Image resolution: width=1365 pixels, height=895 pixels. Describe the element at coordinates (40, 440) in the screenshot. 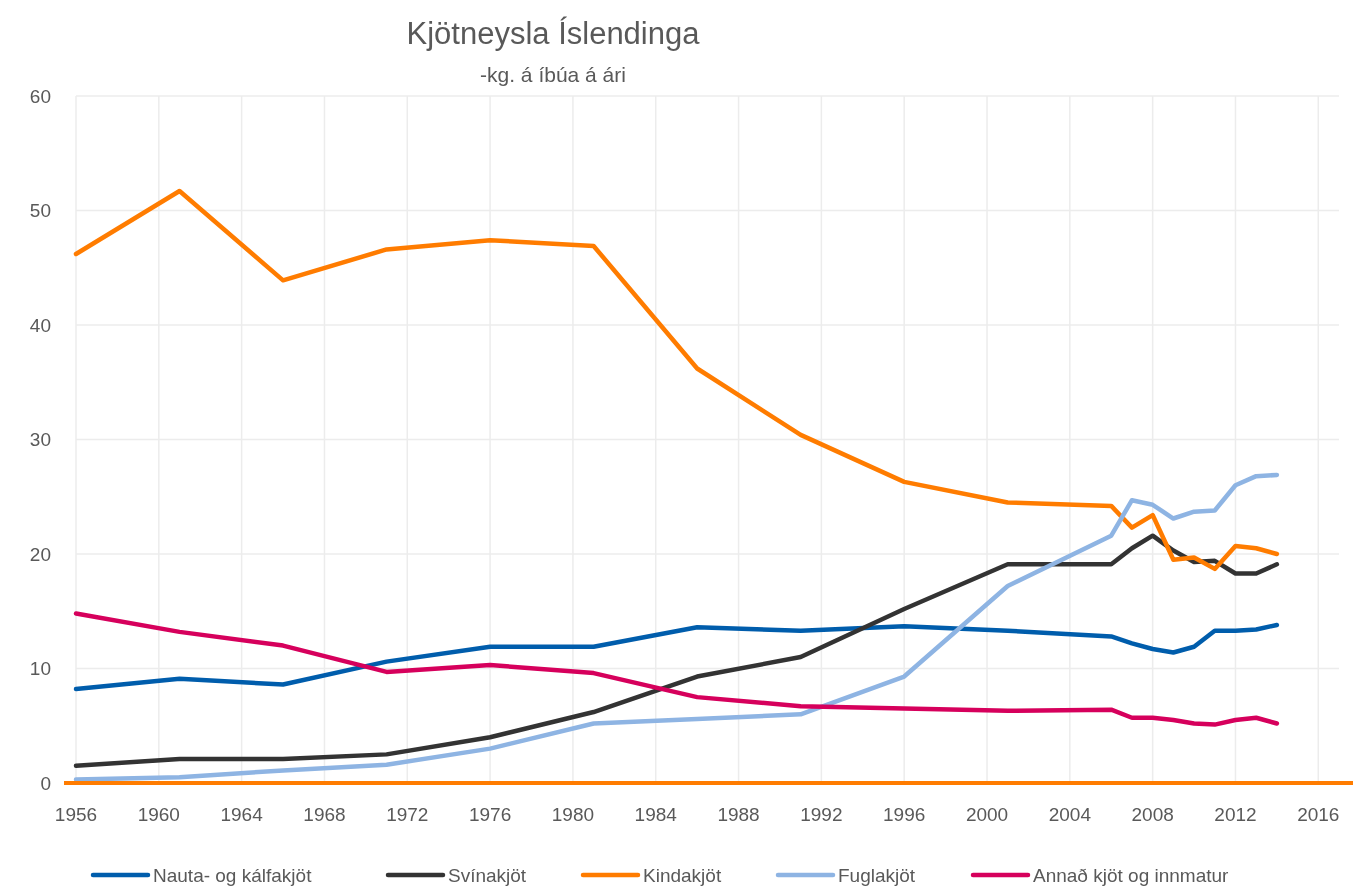

I see `y-tick-label: 30` at that location.